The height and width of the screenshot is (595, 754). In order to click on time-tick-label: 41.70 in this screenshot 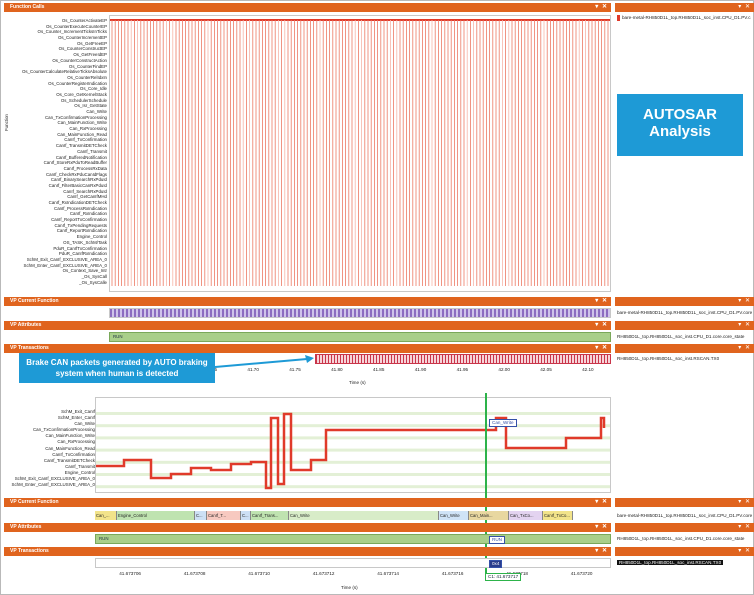, I will do `click(253, 369)`.